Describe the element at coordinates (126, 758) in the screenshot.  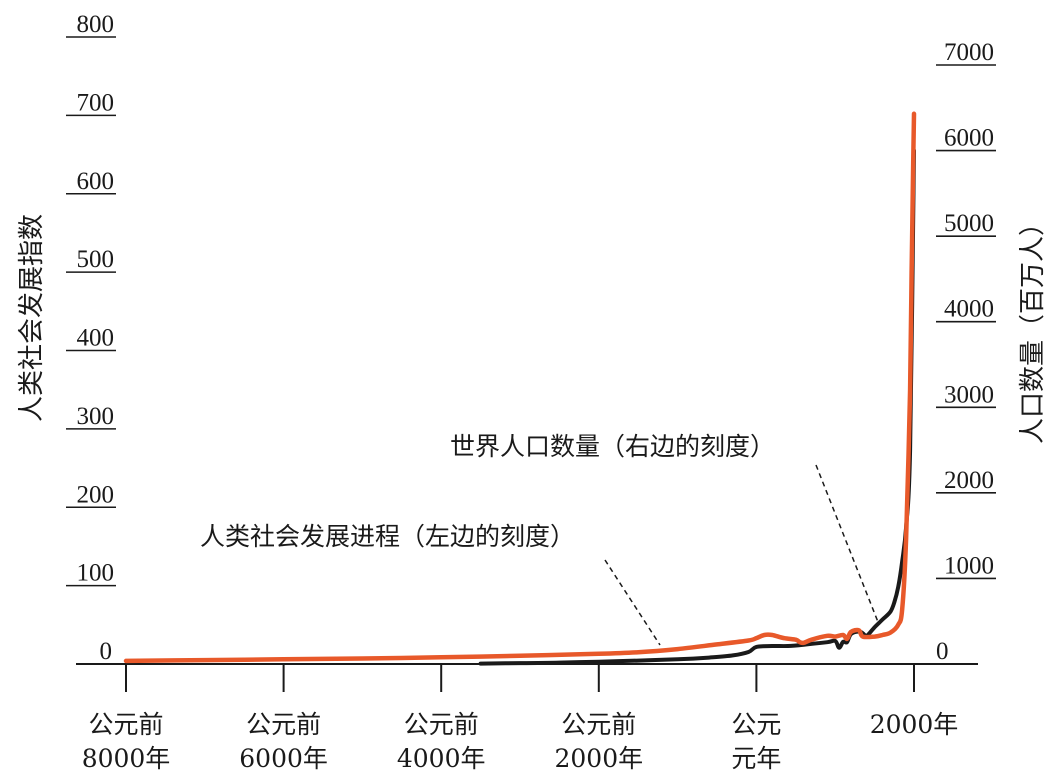
I see `x-tick-label: 8000年` at that location.